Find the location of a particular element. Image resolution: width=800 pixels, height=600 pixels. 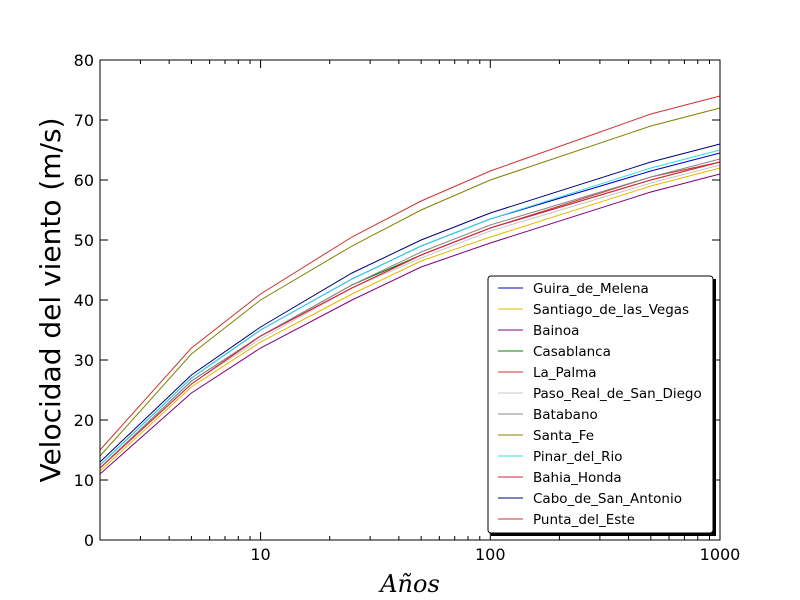

legend-entry-label: Punta_del_Este is located at coordinates (584, 520).